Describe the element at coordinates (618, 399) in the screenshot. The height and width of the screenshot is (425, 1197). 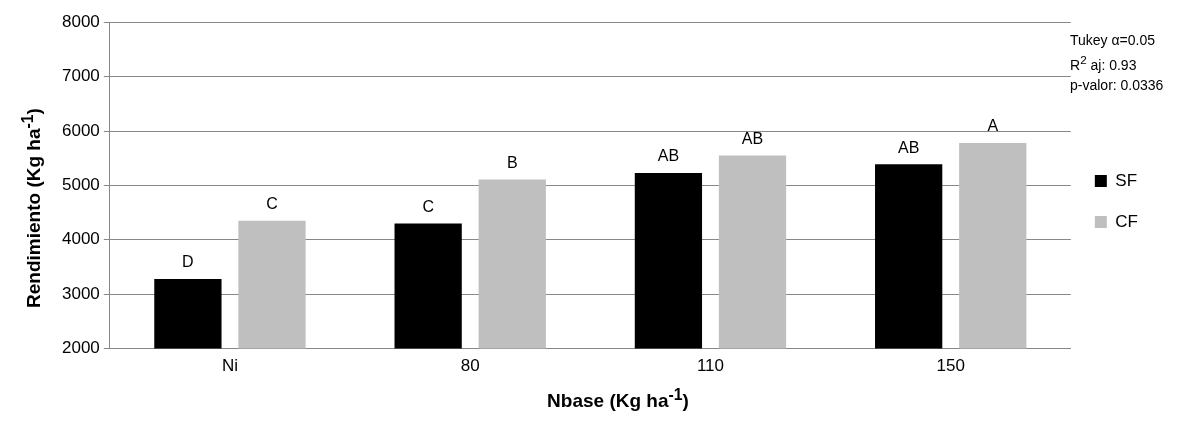
I see `x-axis-title: Nbase (Kg ha$^{-1}$)` at that location.